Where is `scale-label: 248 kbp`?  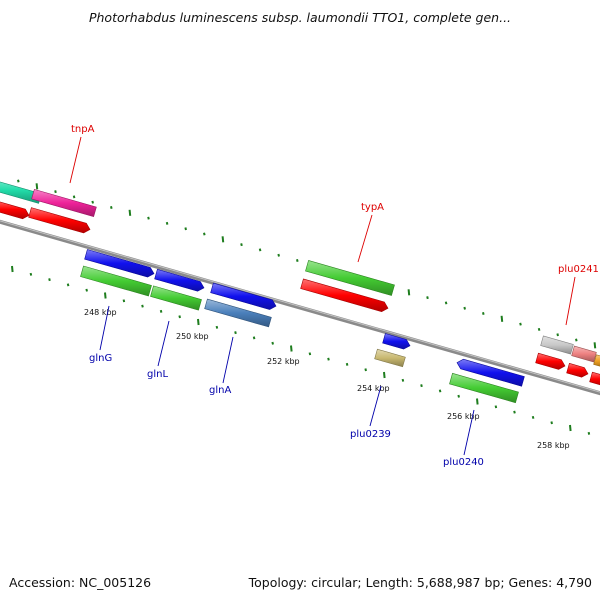 scale-label: 248 kbp is located at coordinates (100, 312).